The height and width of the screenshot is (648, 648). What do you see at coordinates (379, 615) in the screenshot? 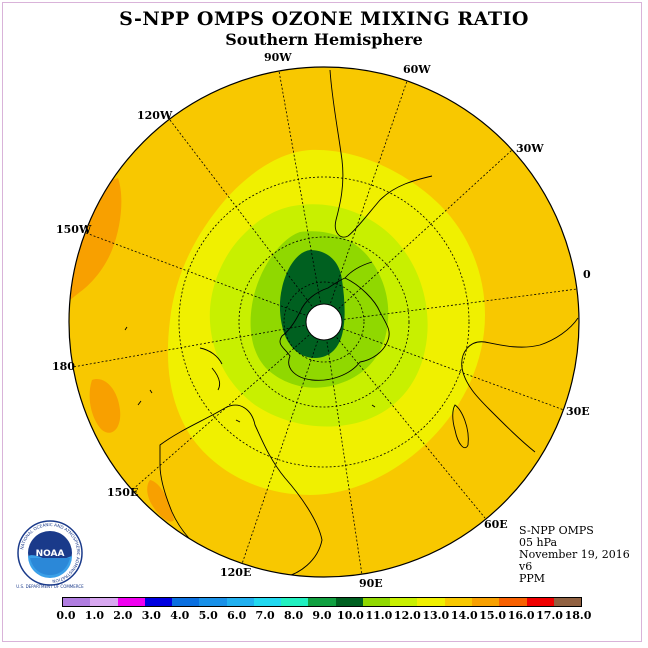
I see `colorbar-tick-label: 11.0` at bounding box center [379, 615].